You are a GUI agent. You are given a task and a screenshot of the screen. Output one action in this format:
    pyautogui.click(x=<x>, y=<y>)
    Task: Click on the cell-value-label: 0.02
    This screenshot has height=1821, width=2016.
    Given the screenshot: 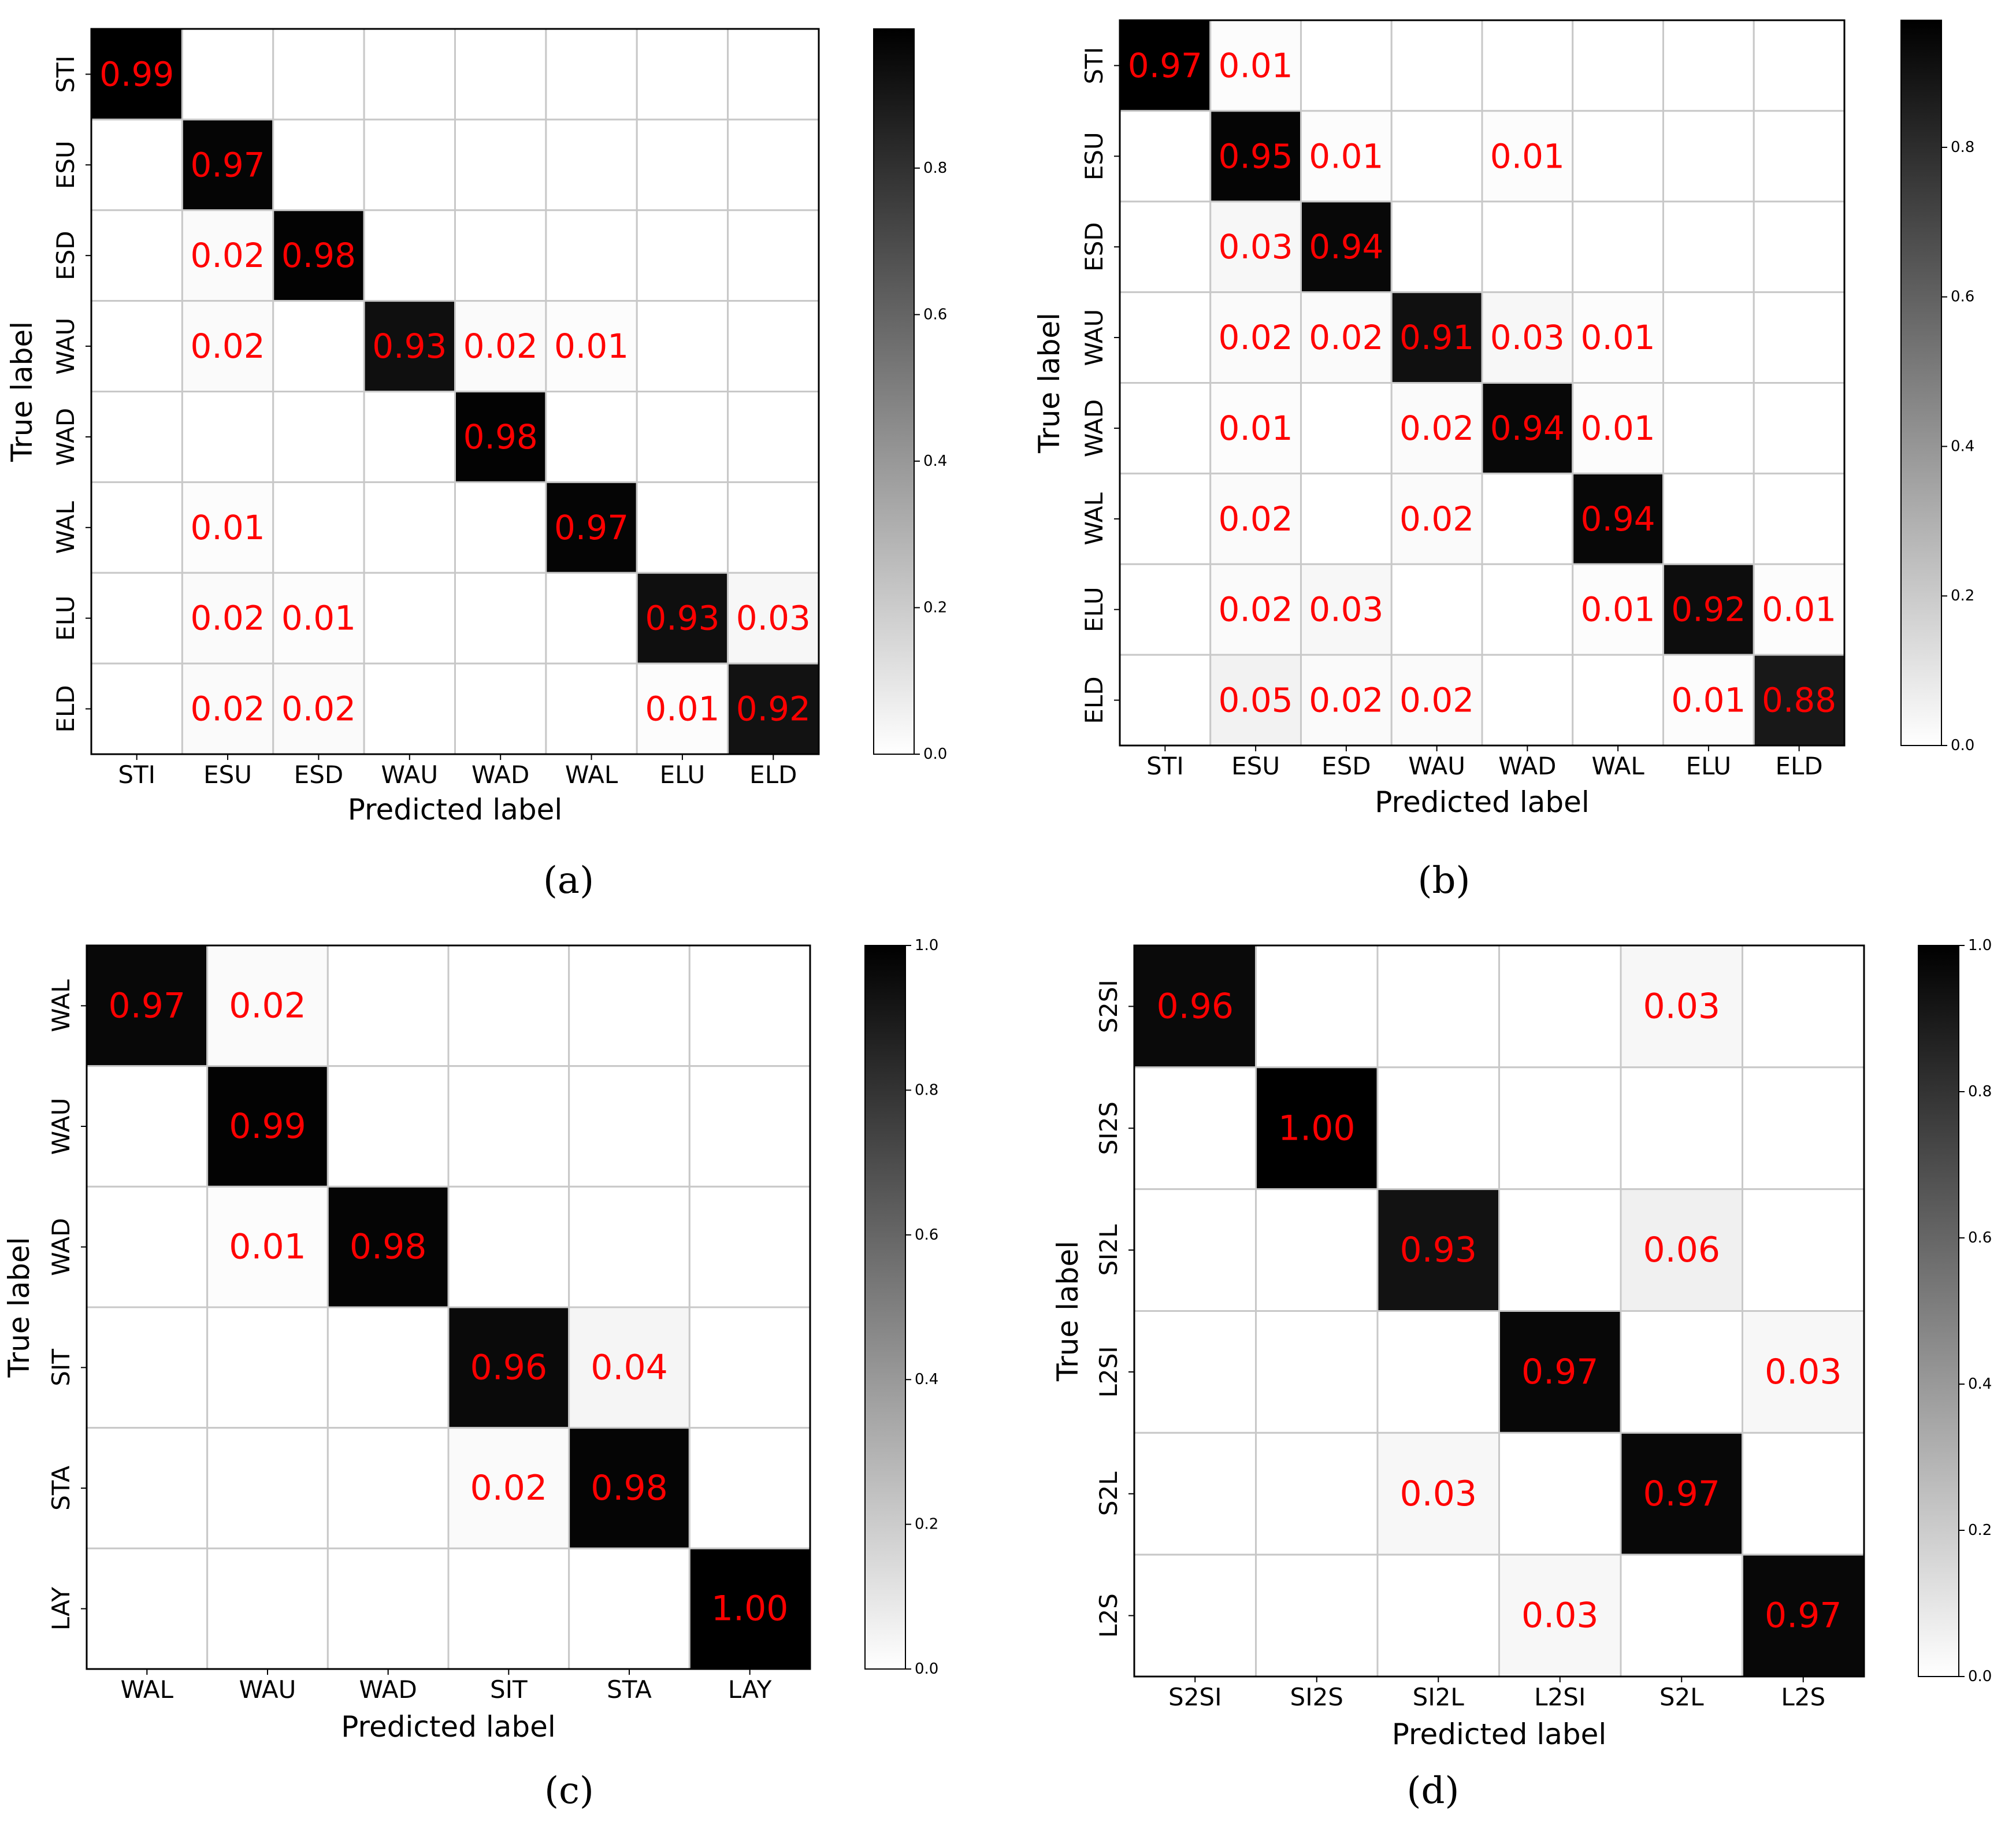 What is the action you would take?
    pyautogui.click(x=1256, y=519)
    